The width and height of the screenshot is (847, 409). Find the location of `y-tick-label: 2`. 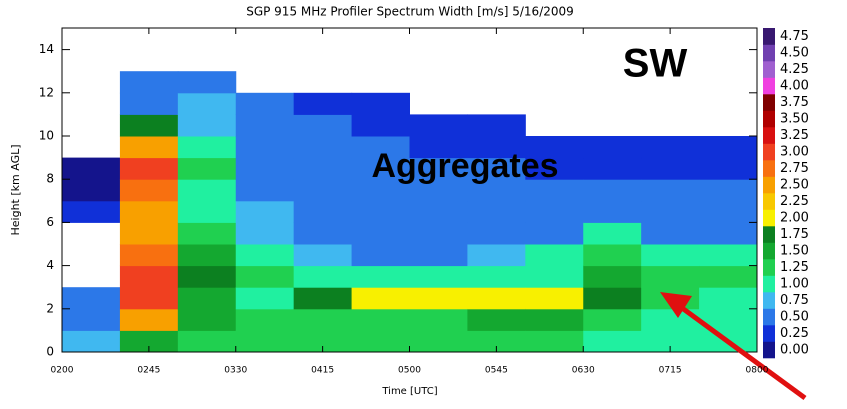

y-tick-label: 2 is located at coordinates (50, 308).